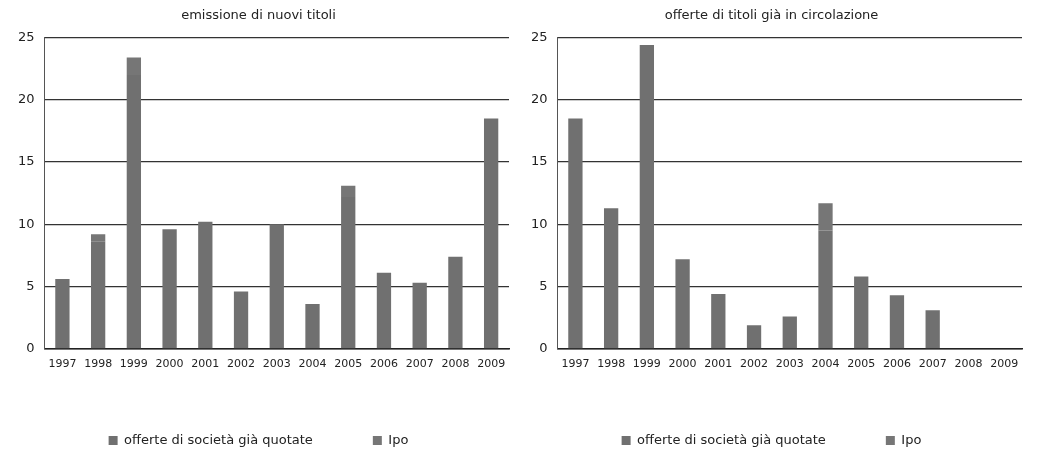 Image resolution: width=1042 pixels, height=465 pixels. I want to click on chart-title: offerte di titoli già in circolazione, so click(771, 15).